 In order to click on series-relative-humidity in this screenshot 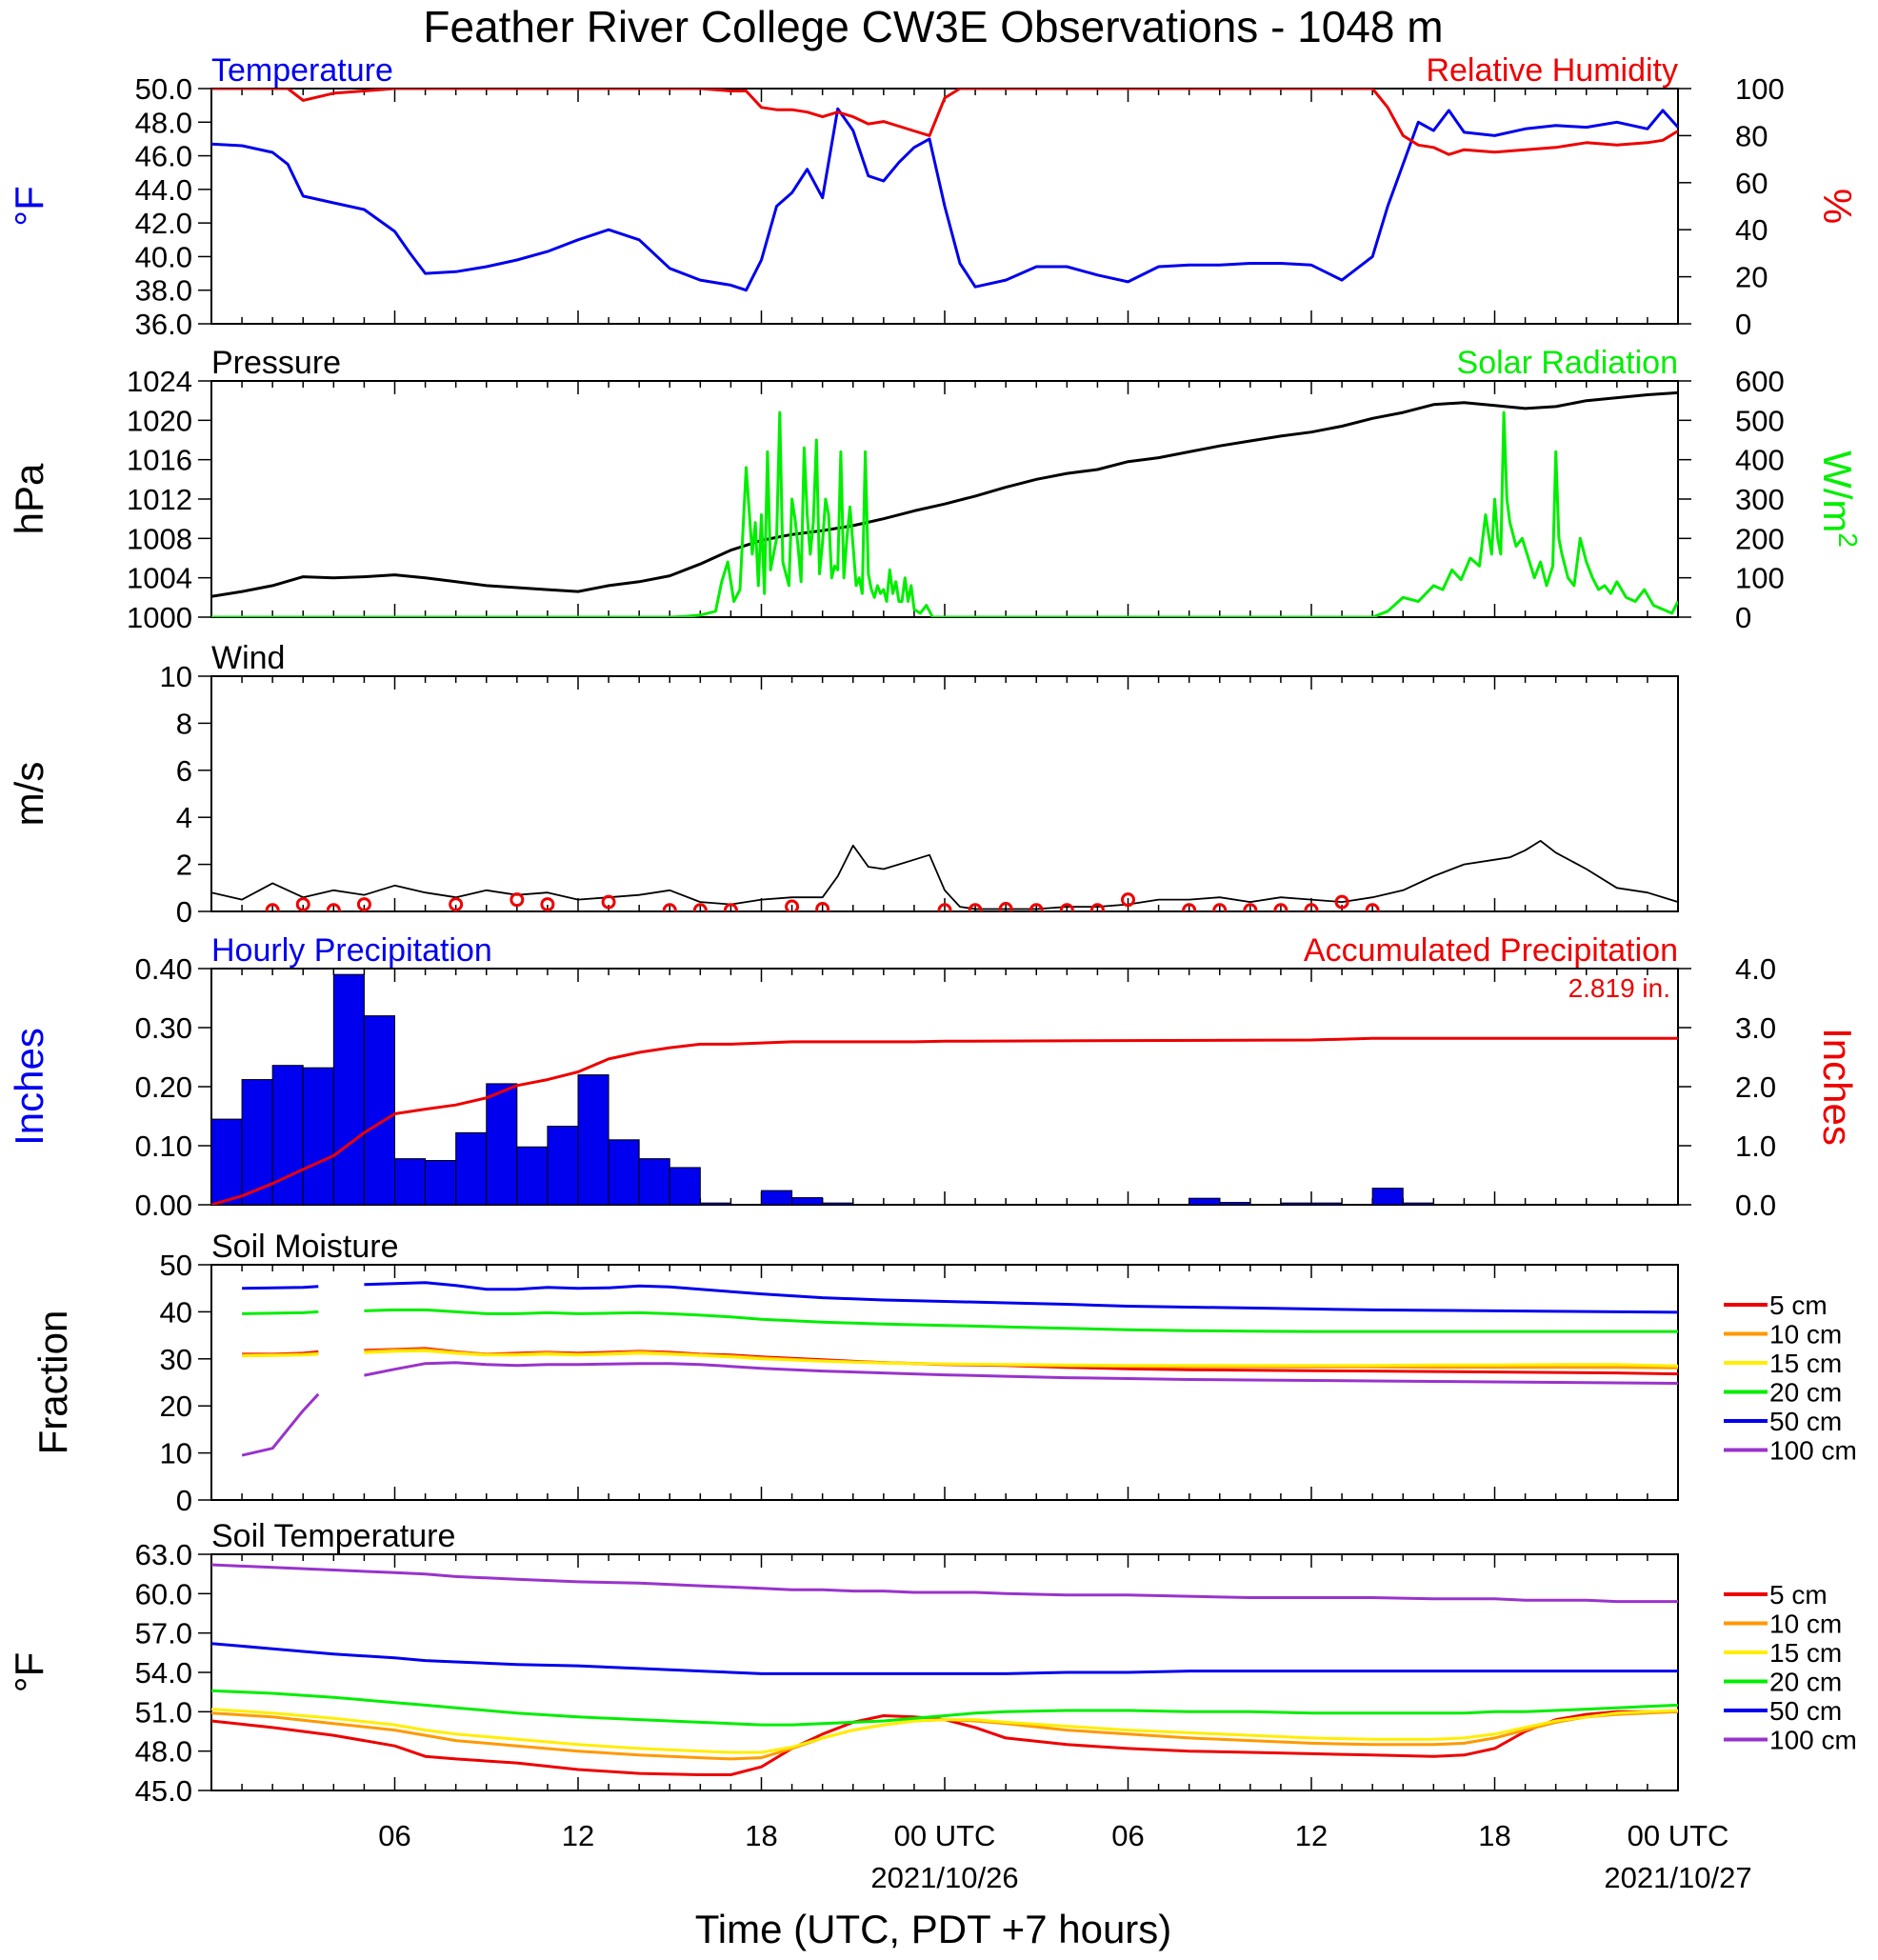, I will do `click(944, 122)`.